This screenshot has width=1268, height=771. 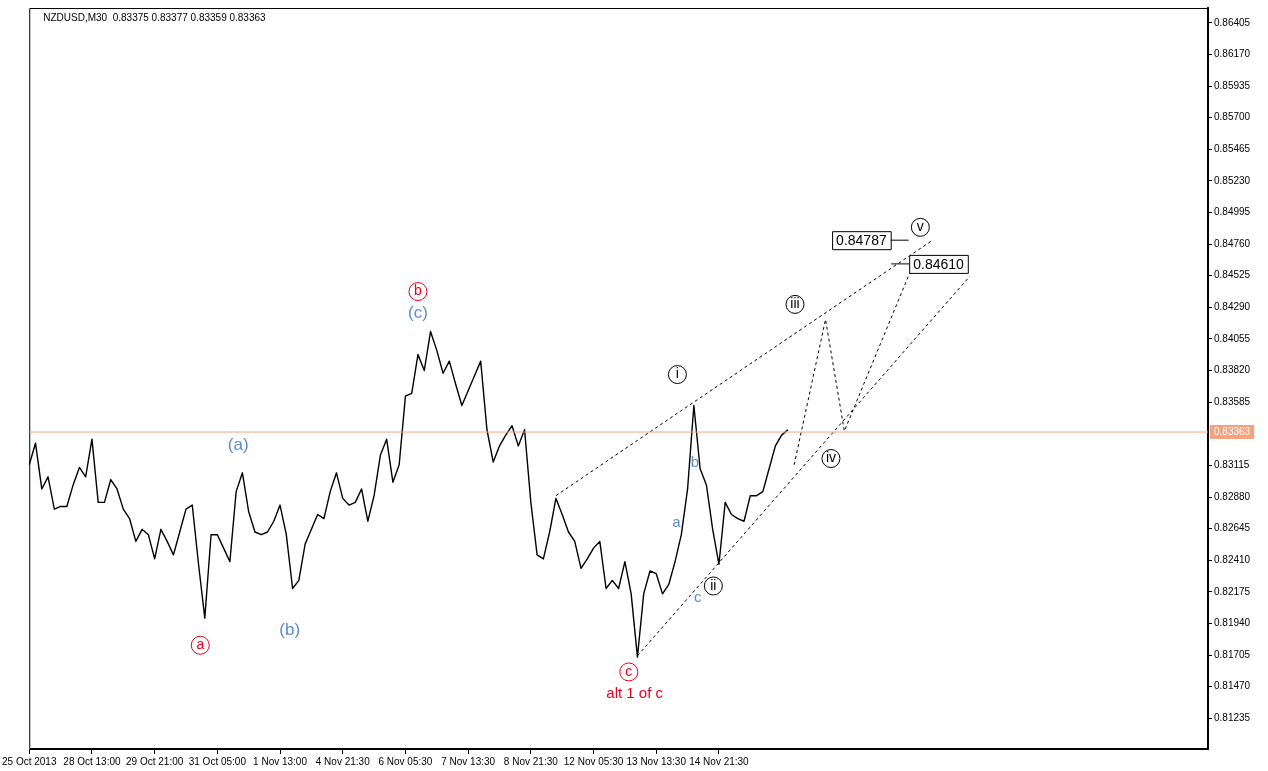 I want to click on x-tick-label: 31 Oct 05:00, so click(x=217, y=761).